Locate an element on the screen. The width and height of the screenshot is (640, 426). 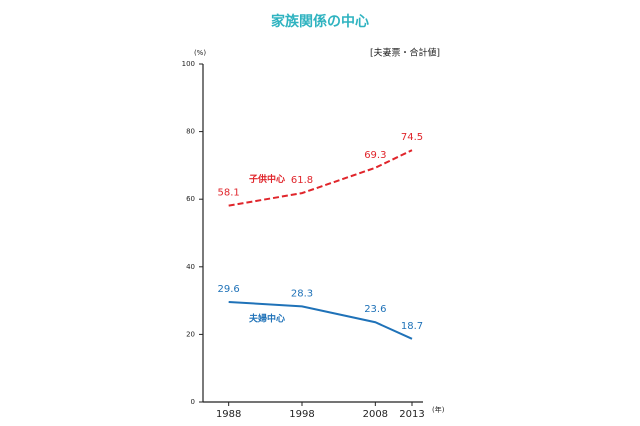
chart-title: 家族関係の中心 is located at coordinates (320, 21).